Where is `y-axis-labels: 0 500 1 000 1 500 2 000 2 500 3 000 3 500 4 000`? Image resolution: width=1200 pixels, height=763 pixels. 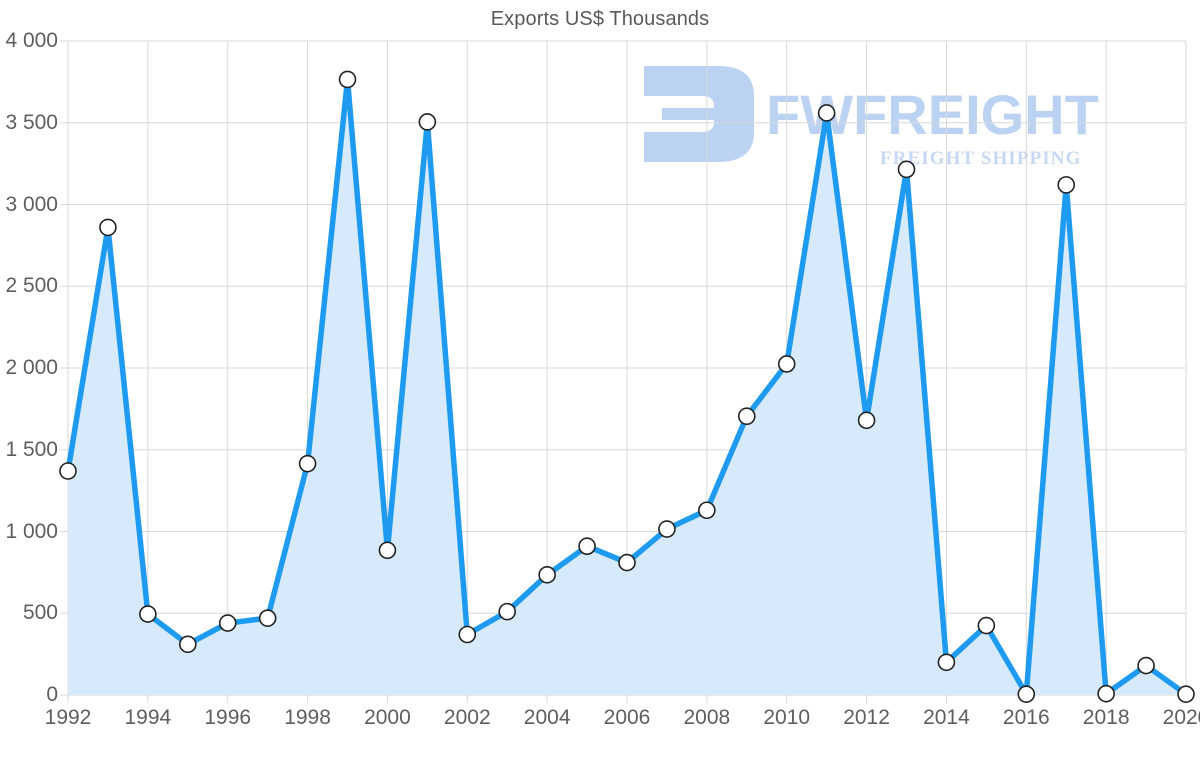
y-axis-labels: 0 500 1 000 1 500 2 000 2 500 3 000 3 500 4 000 is located at coordinates (29, 381).